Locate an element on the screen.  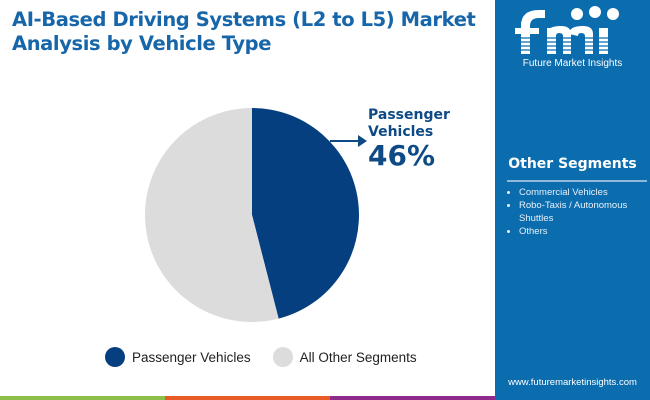
legend-item-other: All Other Segments is located at coordinates (344, 357).